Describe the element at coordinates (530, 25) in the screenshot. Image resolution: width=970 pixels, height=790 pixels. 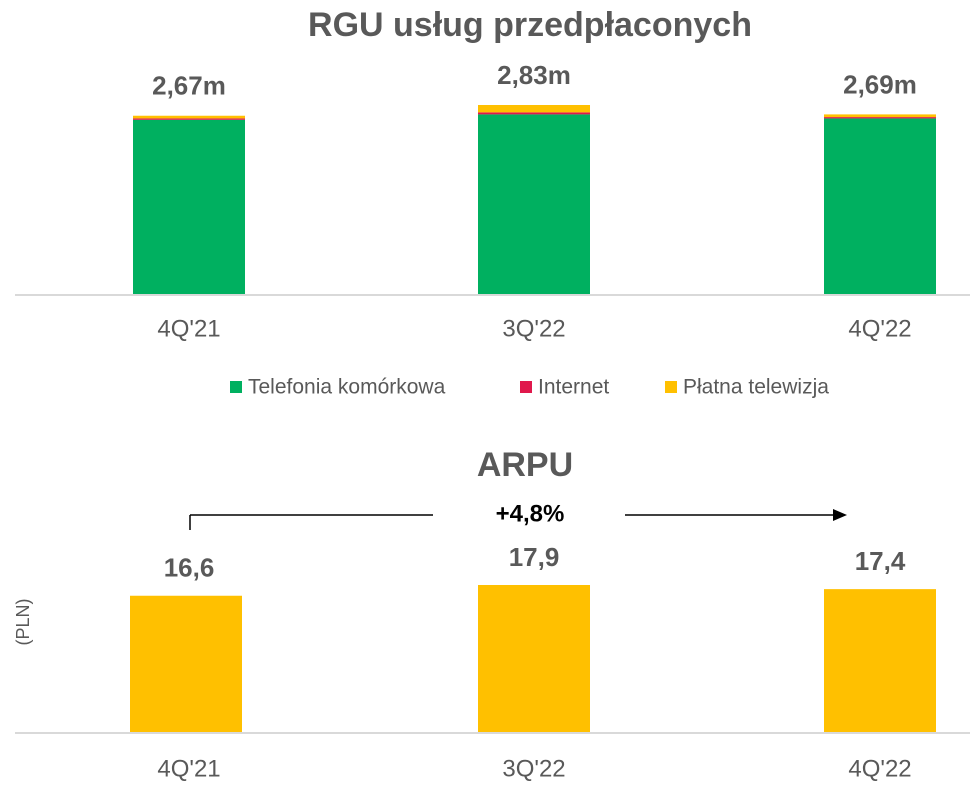
I see `chart-title: RGU usług przedpłaconych` at that location.